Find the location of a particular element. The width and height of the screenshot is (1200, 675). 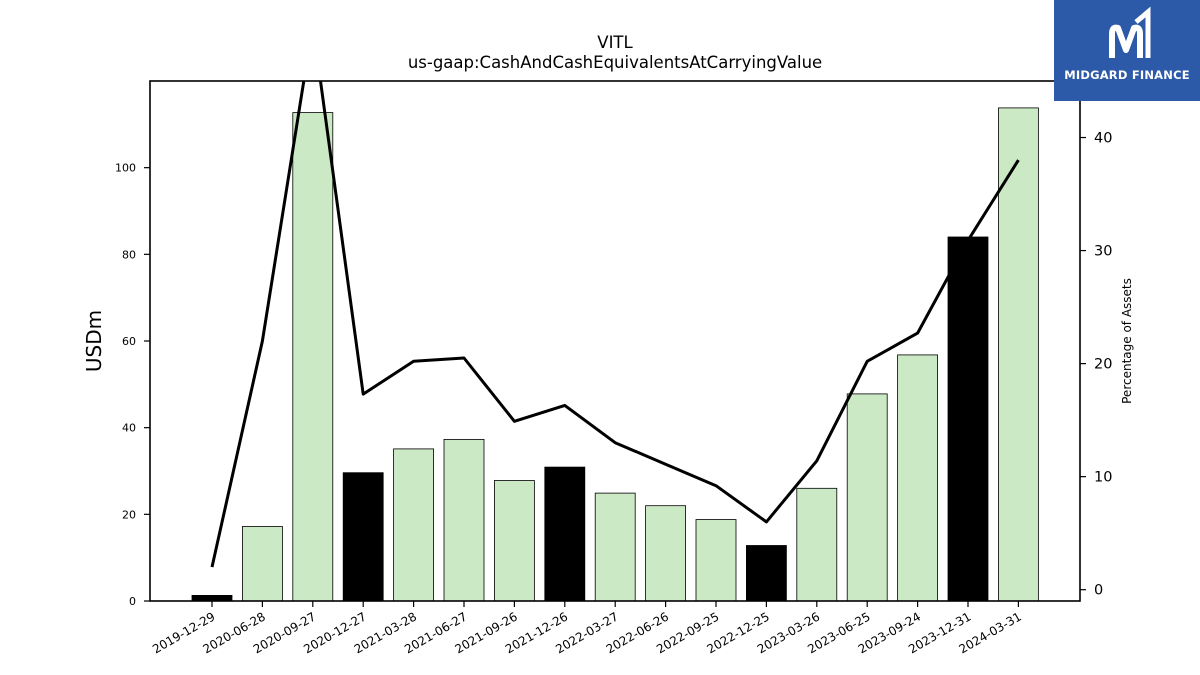

y-tick-label: 60 is located at coordinates (129, 341).